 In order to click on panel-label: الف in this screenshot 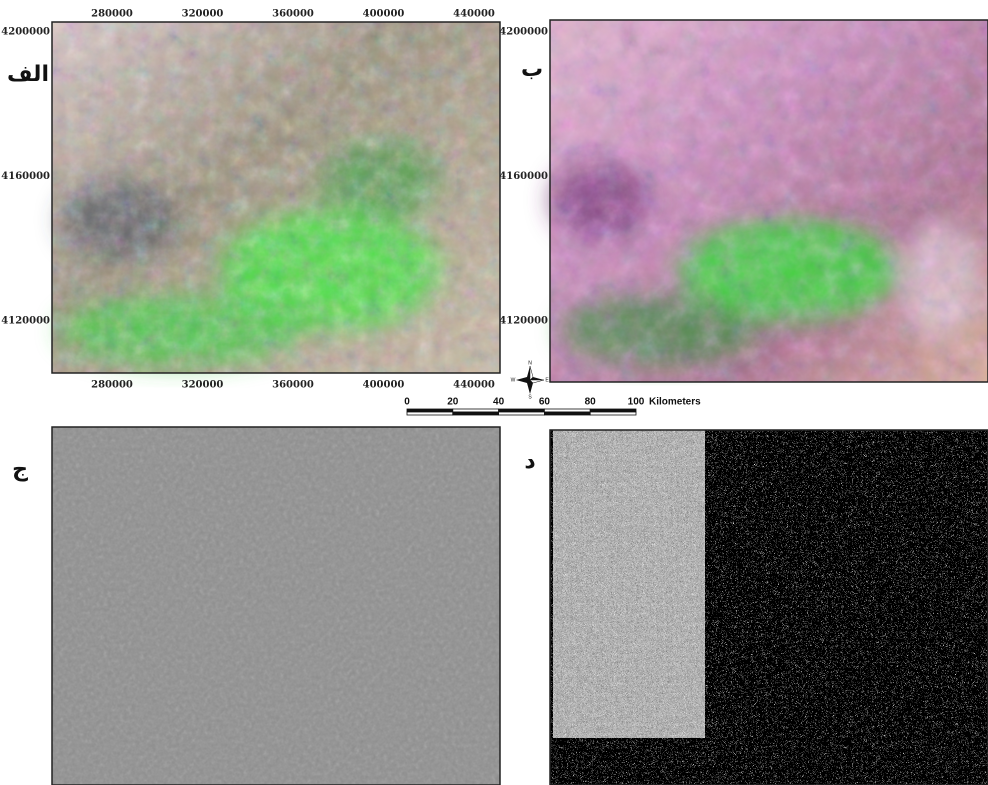, I will do `click(28, 74)`.